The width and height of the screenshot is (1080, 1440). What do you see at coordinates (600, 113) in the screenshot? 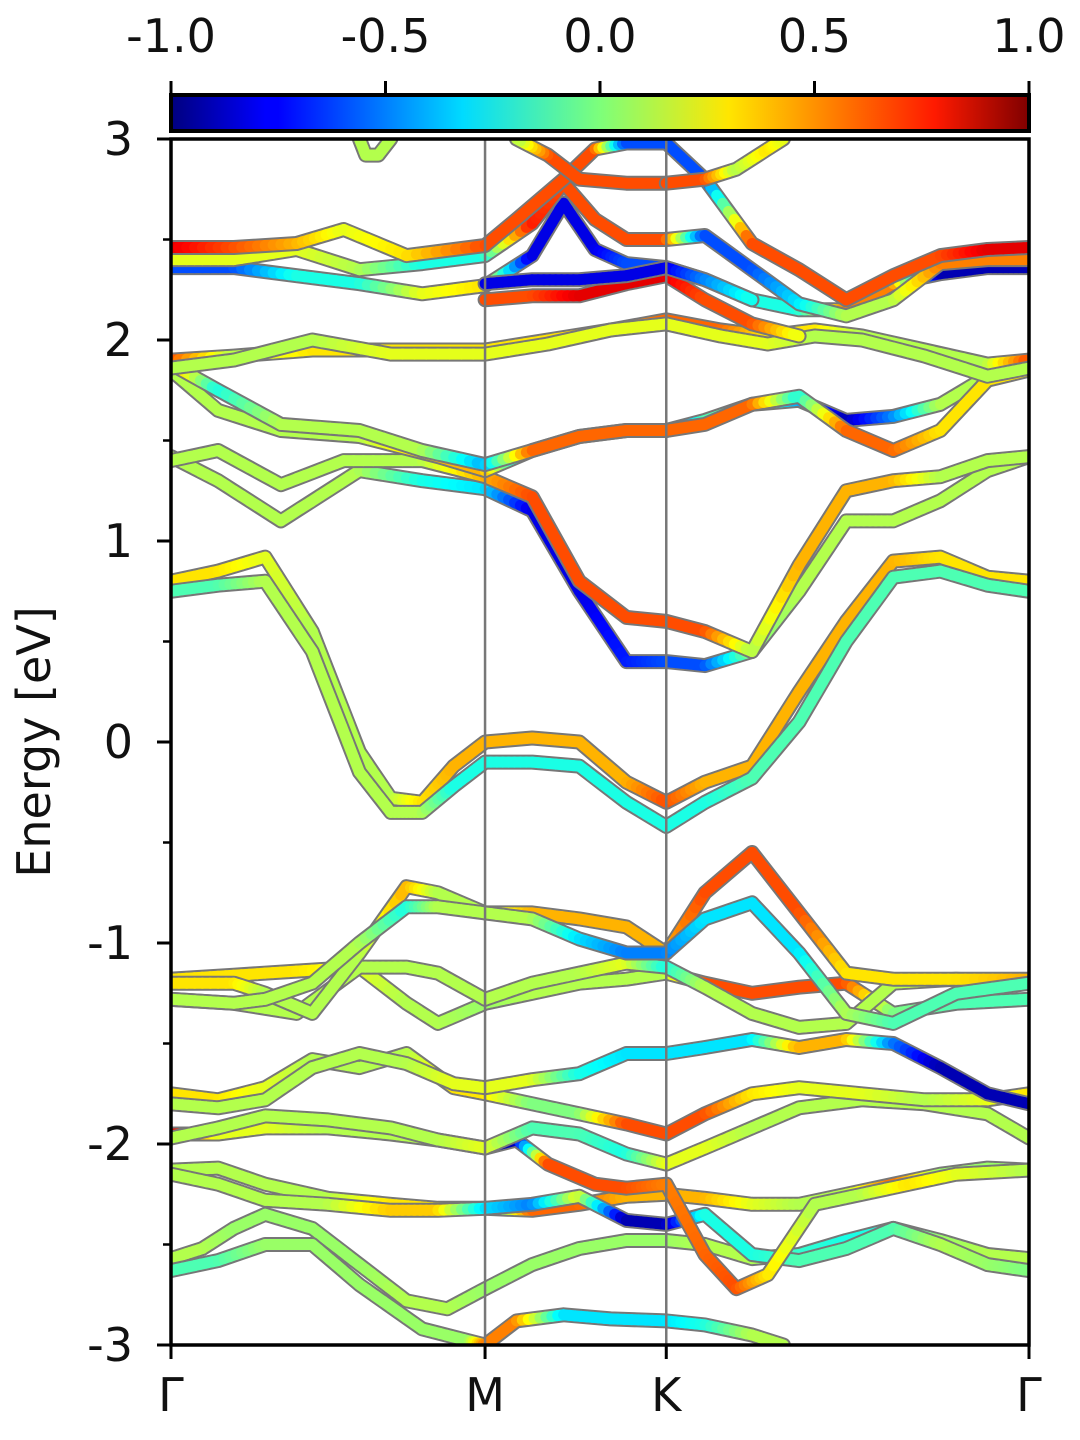
I see `colorbar-gradient` at bounding box center [600, 113].